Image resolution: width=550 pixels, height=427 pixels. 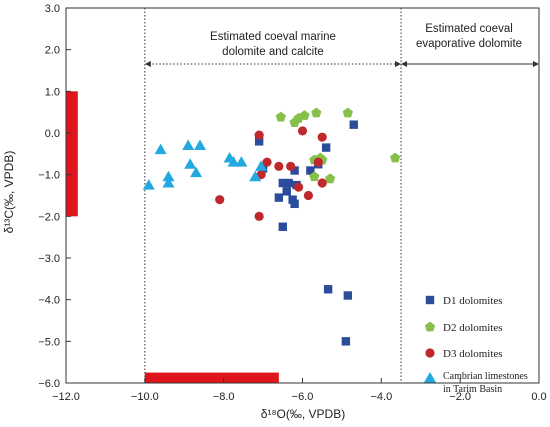 I want to click on y-tick-label: 2.0, so click(x=52, y=51).